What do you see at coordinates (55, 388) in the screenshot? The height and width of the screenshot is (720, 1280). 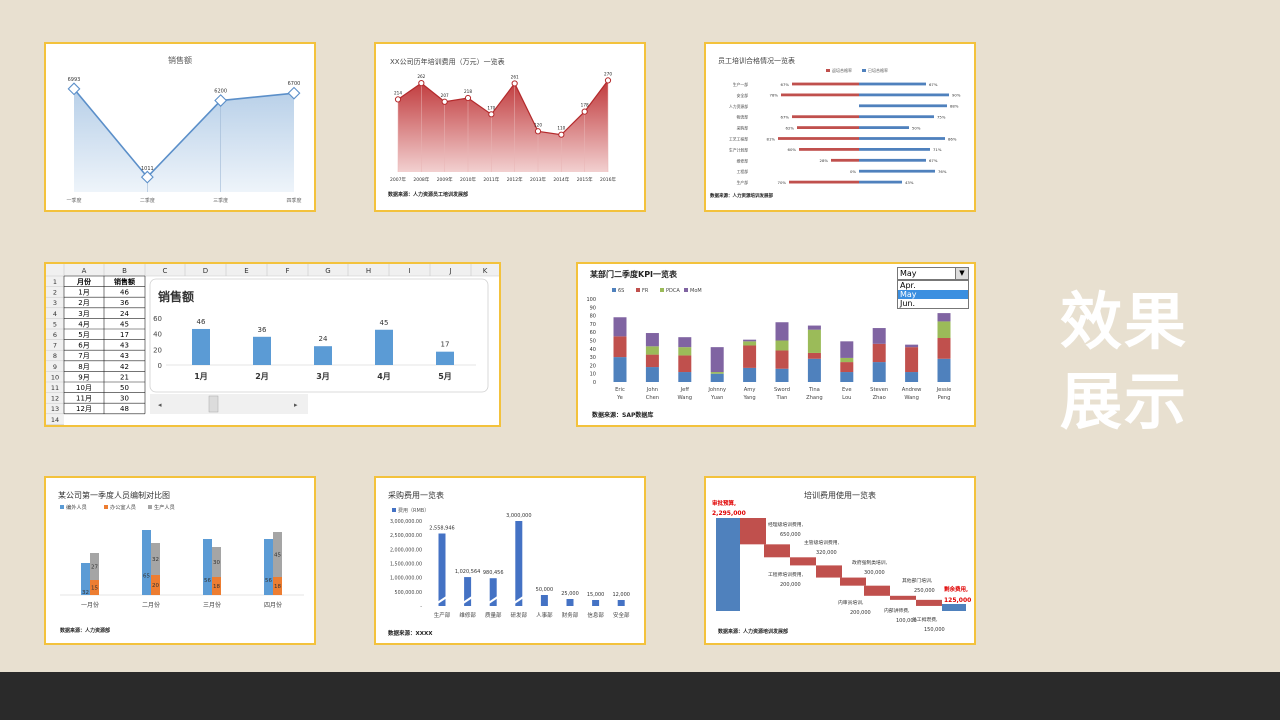 I see `sheet-row-header: 11` at bounding box center [55, 388].